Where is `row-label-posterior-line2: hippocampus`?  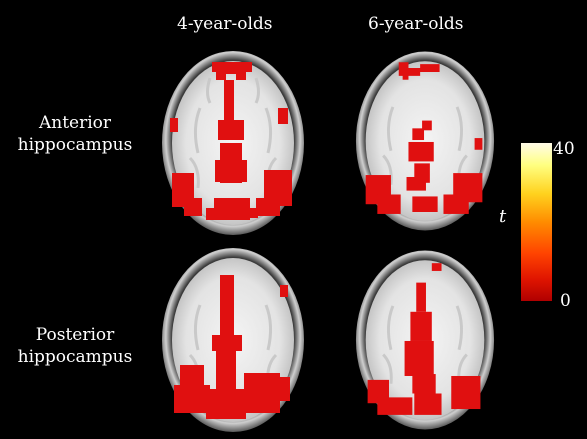 row-label-posterior-line2: hippocampus is located at coordinates (75, 357).